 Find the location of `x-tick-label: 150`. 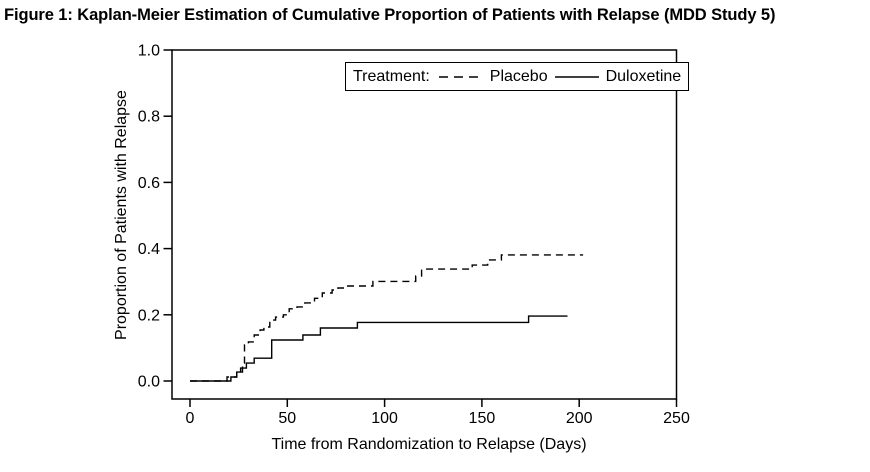

x-tick-label: 150 is located at coordinates (482, 418).